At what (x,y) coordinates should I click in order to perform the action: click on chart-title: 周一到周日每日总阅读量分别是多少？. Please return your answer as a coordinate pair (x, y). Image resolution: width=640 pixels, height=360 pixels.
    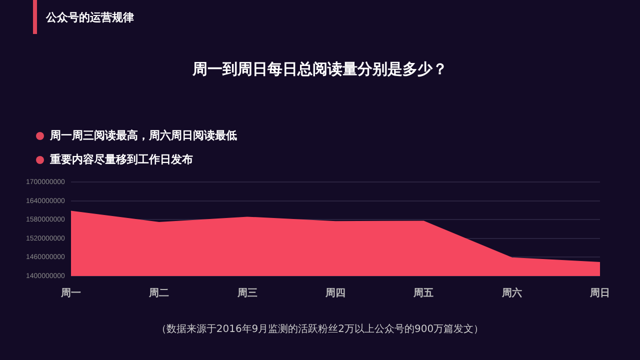
    Looking at the image, I should click on (320, 69).